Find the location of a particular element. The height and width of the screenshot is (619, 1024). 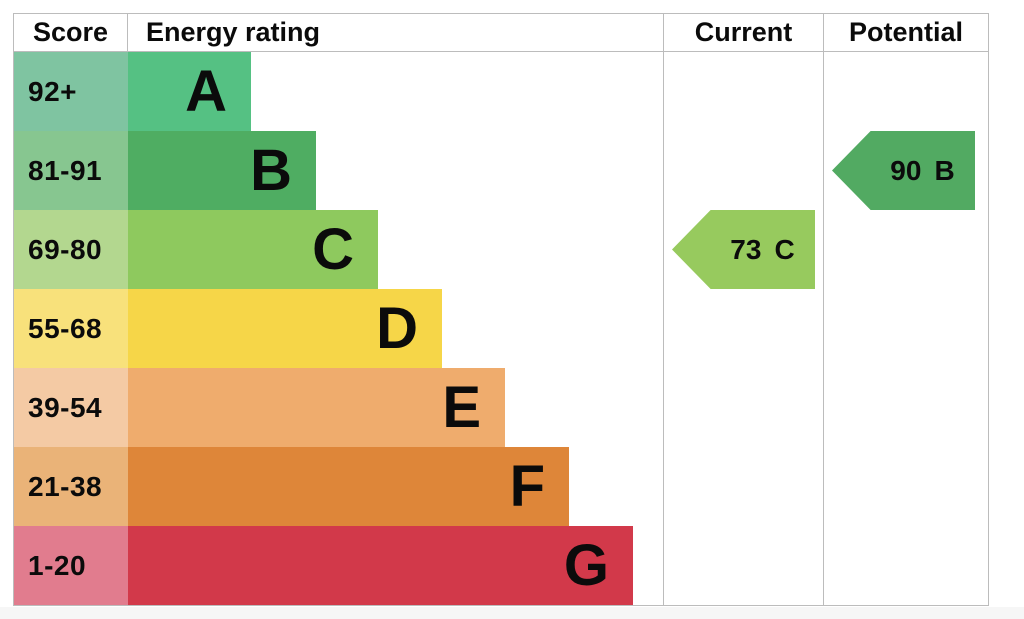

score-column-header: Score is located at coordinates (71, 32).